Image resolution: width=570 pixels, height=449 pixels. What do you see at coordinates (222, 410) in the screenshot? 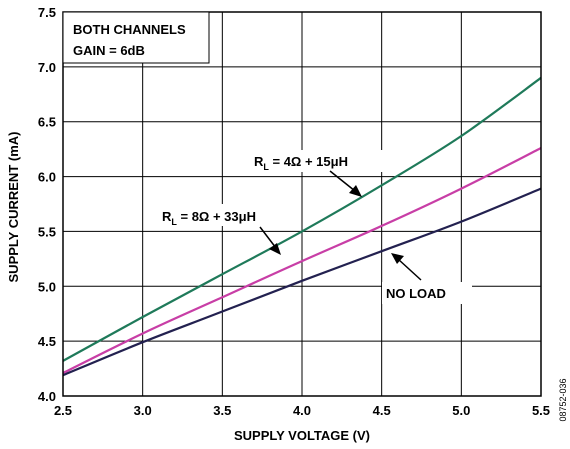
I see `x-tick-label: 3.5` at bounding box center [222, 410].